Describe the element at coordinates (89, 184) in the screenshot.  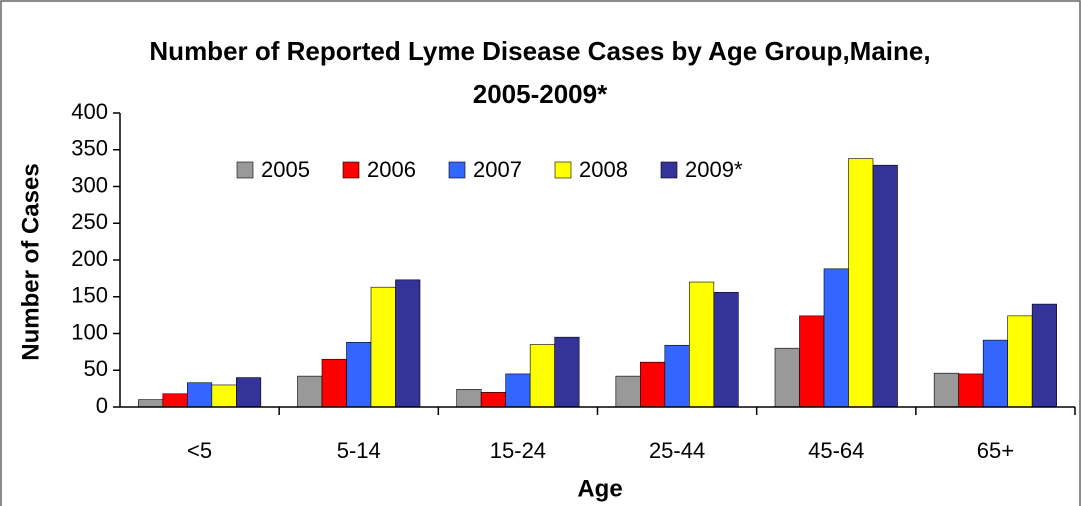
I see `y-tick-label: 300` at that location.